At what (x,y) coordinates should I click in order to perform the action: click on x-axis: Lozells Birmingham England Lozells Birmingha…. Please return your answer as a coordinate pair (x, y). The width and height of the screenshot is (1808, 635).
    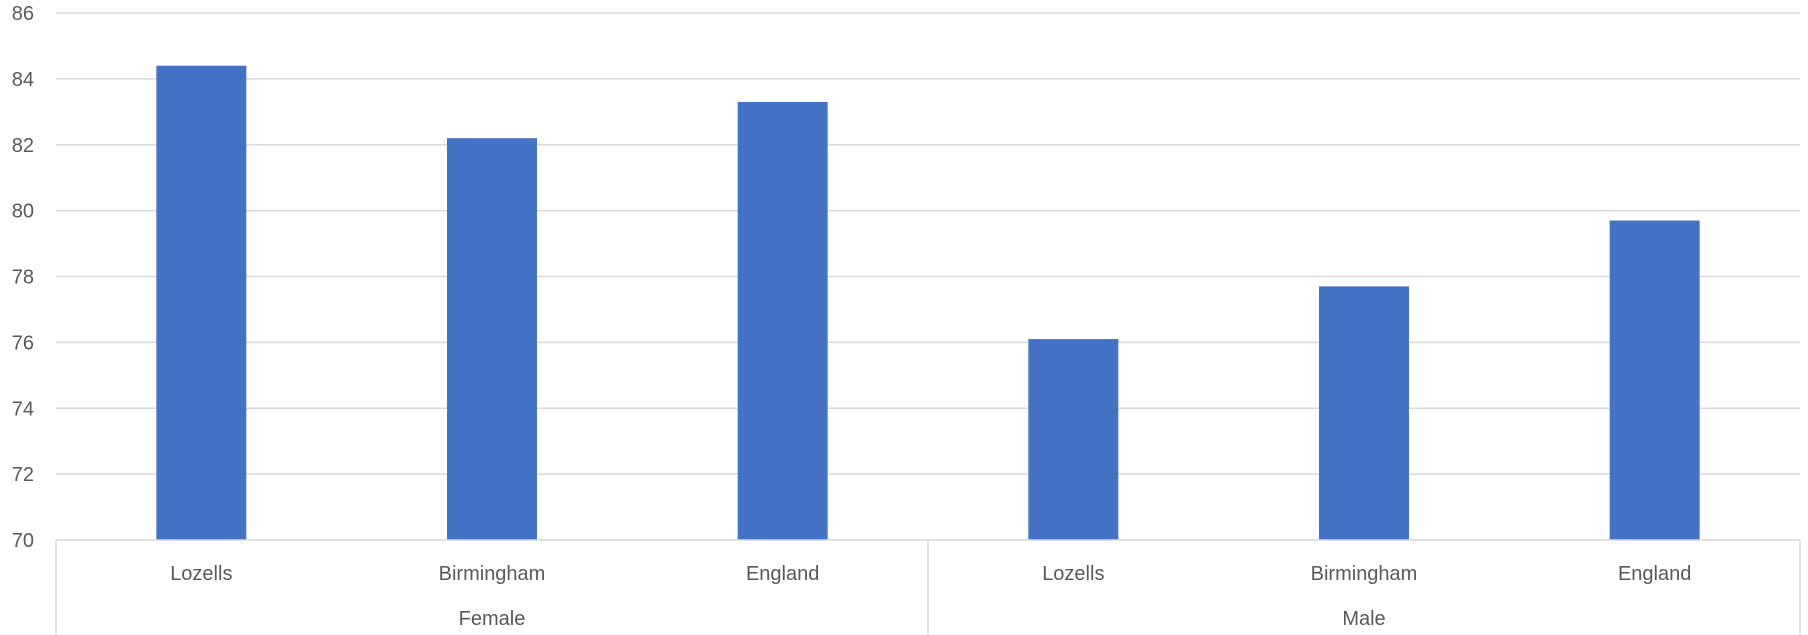
    Looking at the image, I should click on (928, 587).